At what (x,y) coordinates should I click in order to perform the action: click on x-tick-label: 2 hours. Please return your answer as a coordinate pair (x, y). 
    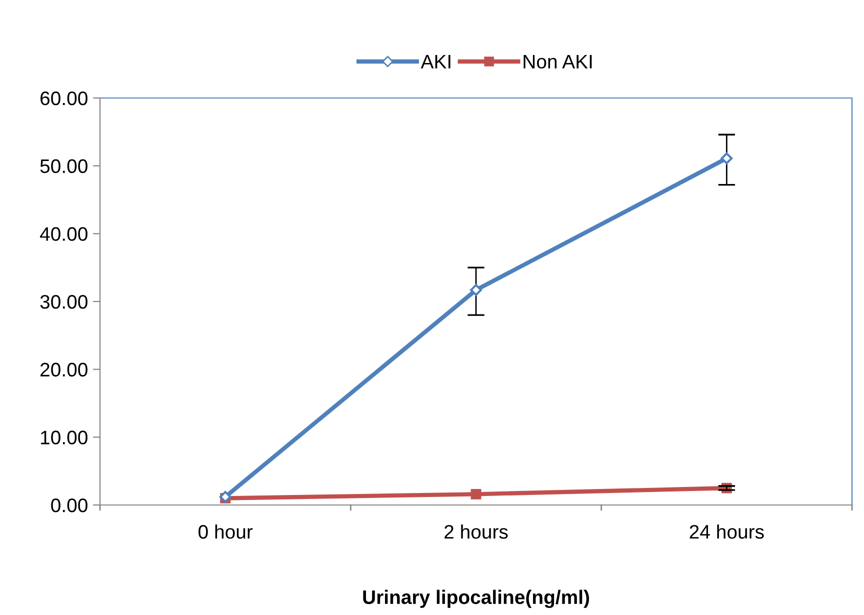
    Looking at the image, I should click on (476, 531).